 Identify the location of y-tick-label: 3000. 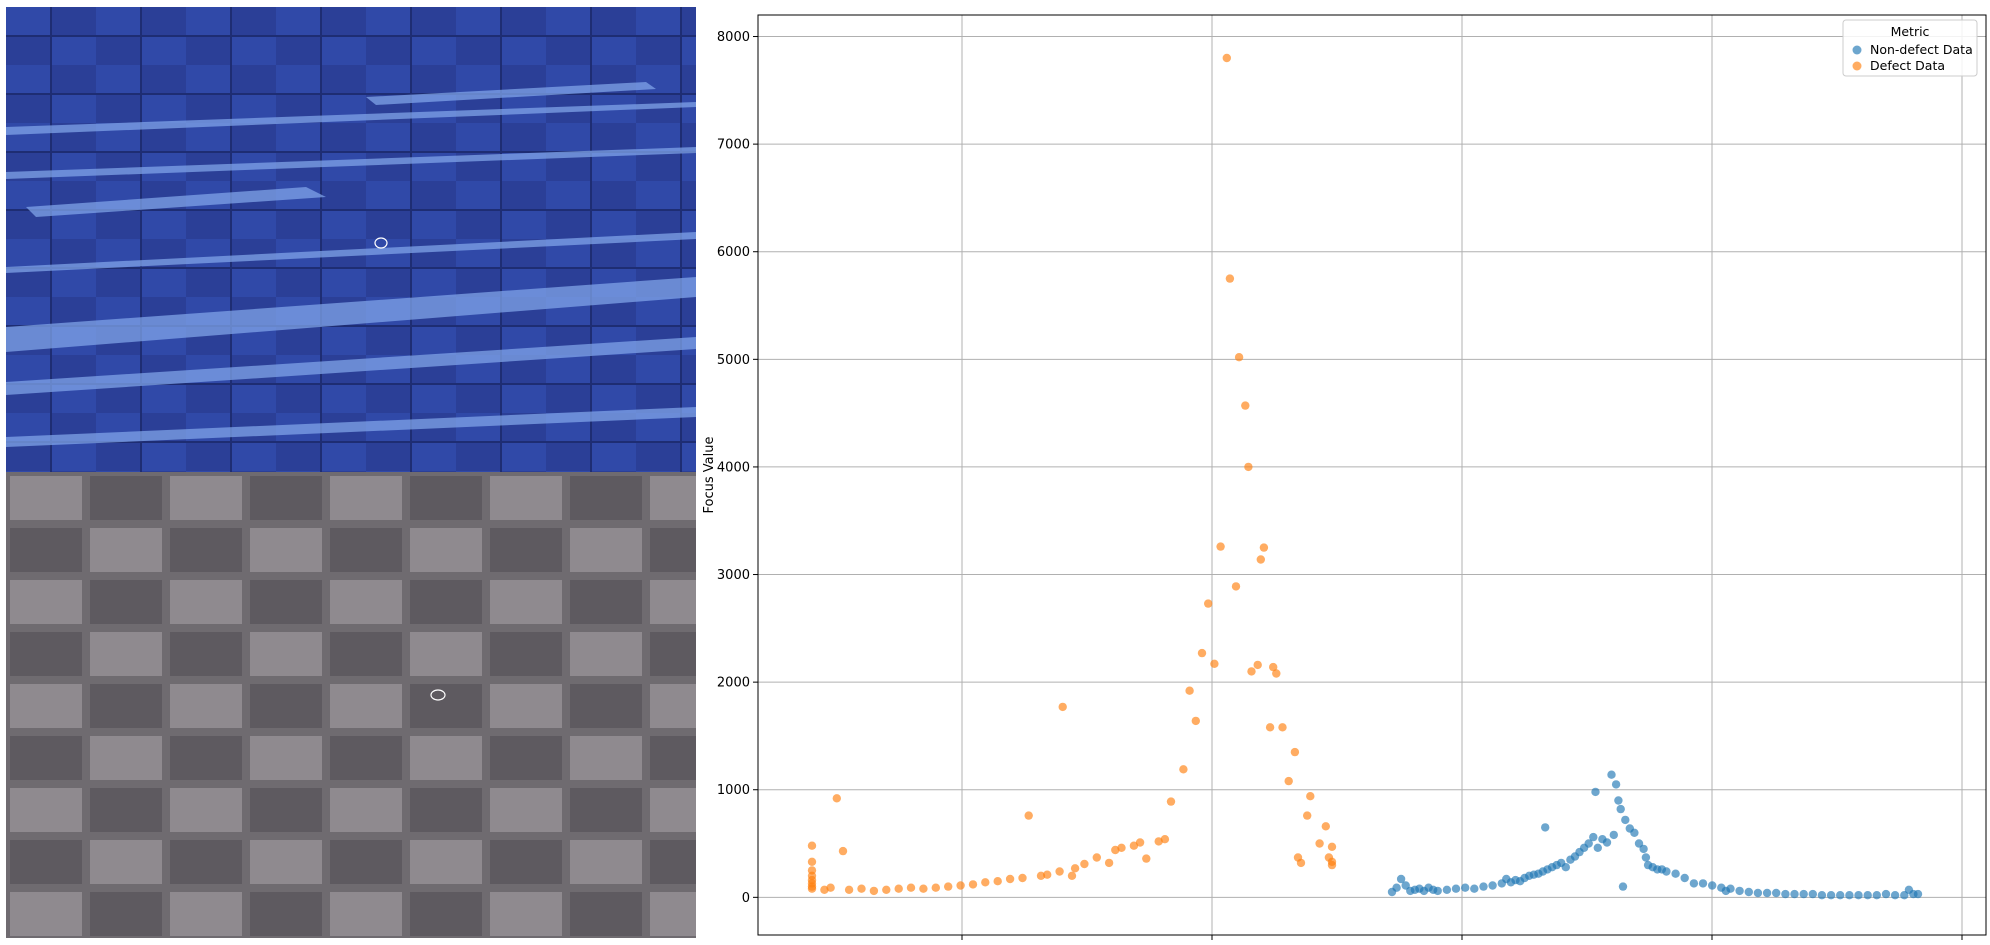
(733, 575).